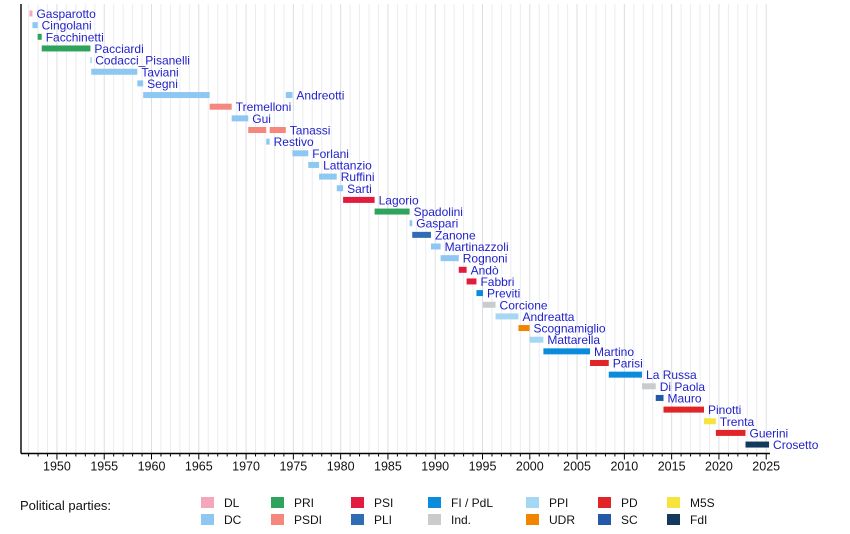 This screenshot has width=850, height=534. Describe the element at coordinates (562, 502) in the screenshot. I see `legend-item-ppi: PPI` at that location.